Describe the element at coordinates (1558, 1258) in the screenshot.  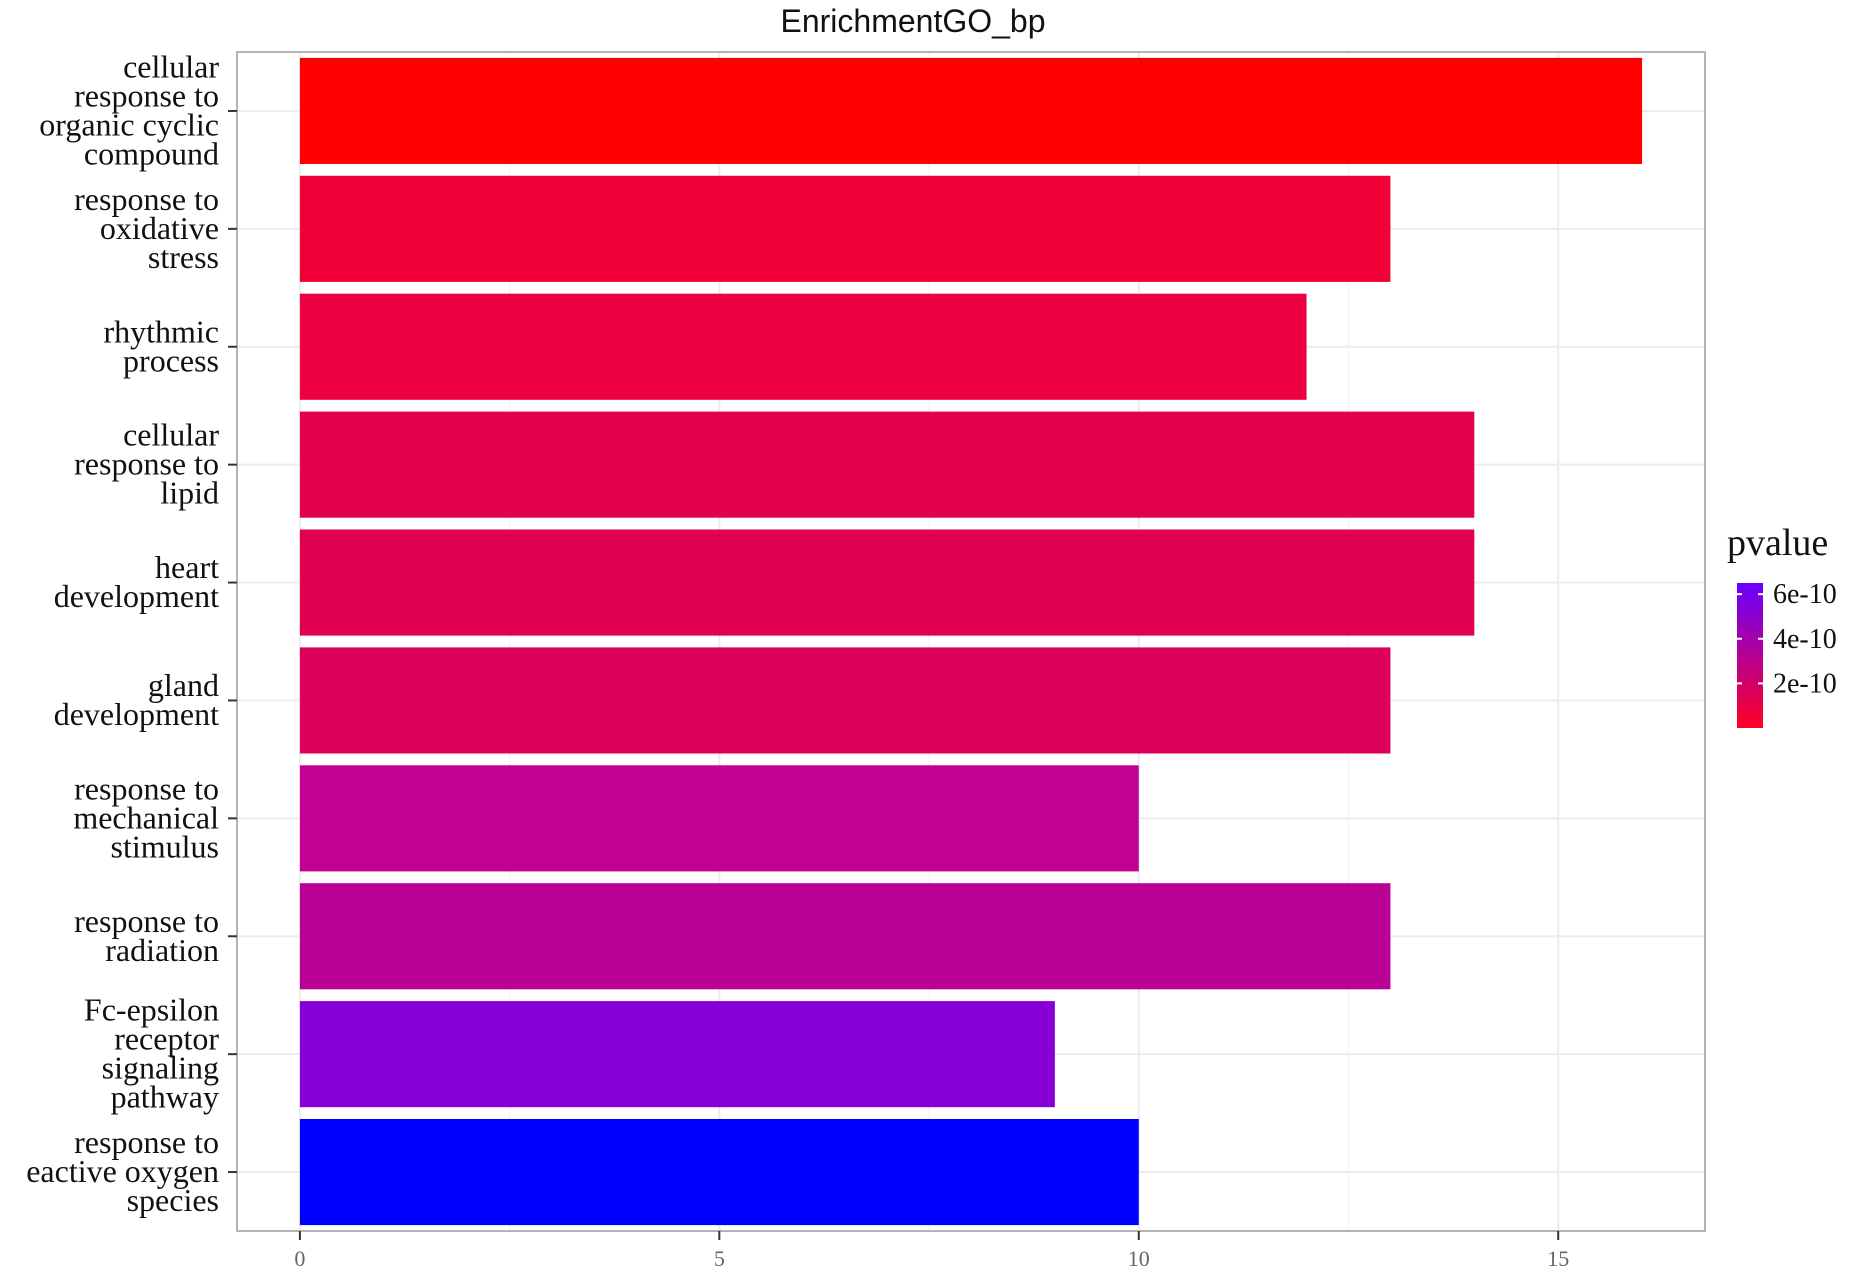
I see `x-tick-label: 15` at that location.